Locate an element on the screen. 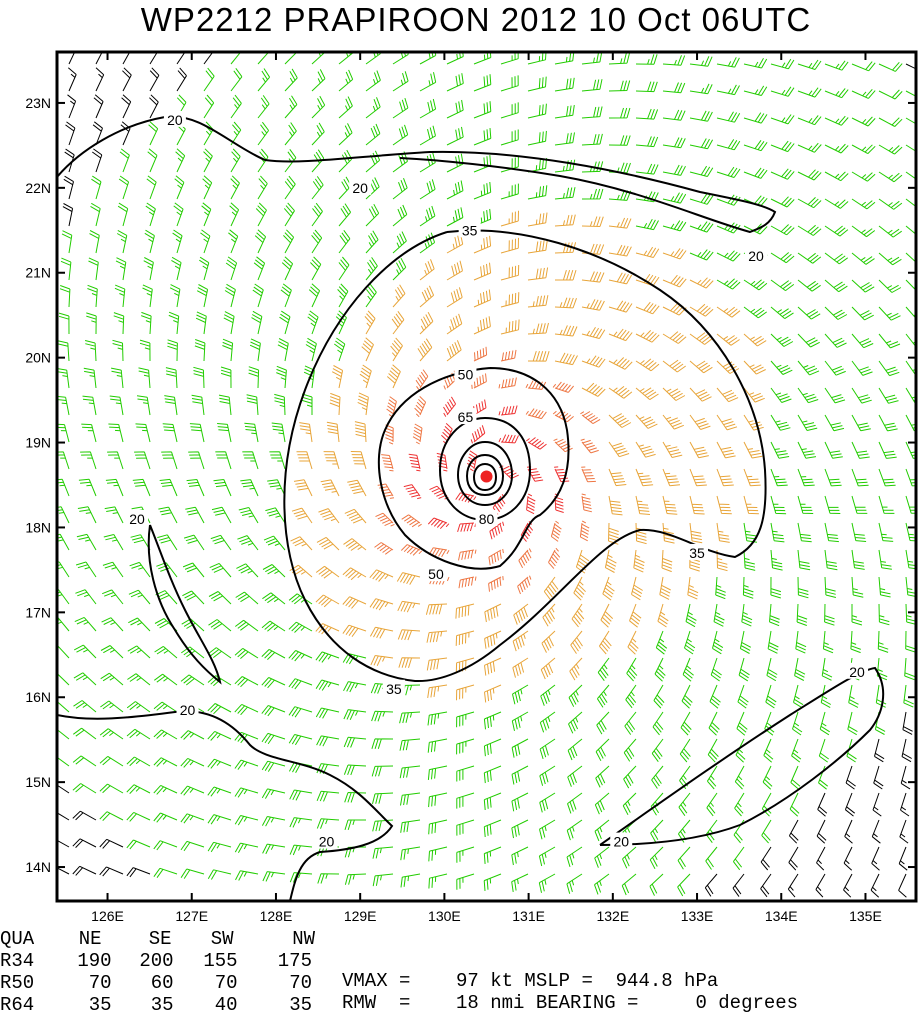  contour-label: 35 is located at coordinates (697, 553).